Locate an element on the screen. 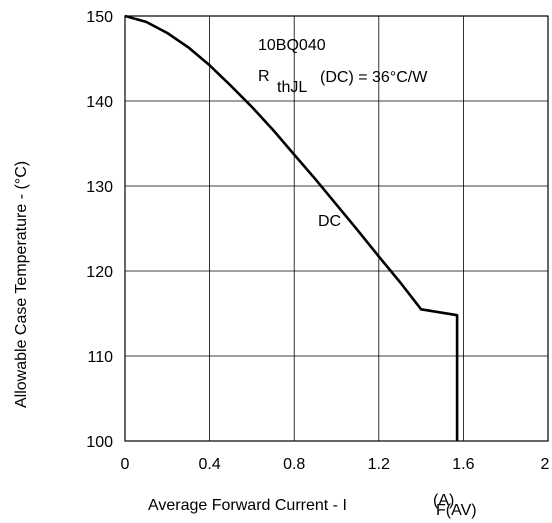 The image size is (552, 523). y-axis-label: Allowable Case Temperature - (°C) is located at coordinates (21, 284).